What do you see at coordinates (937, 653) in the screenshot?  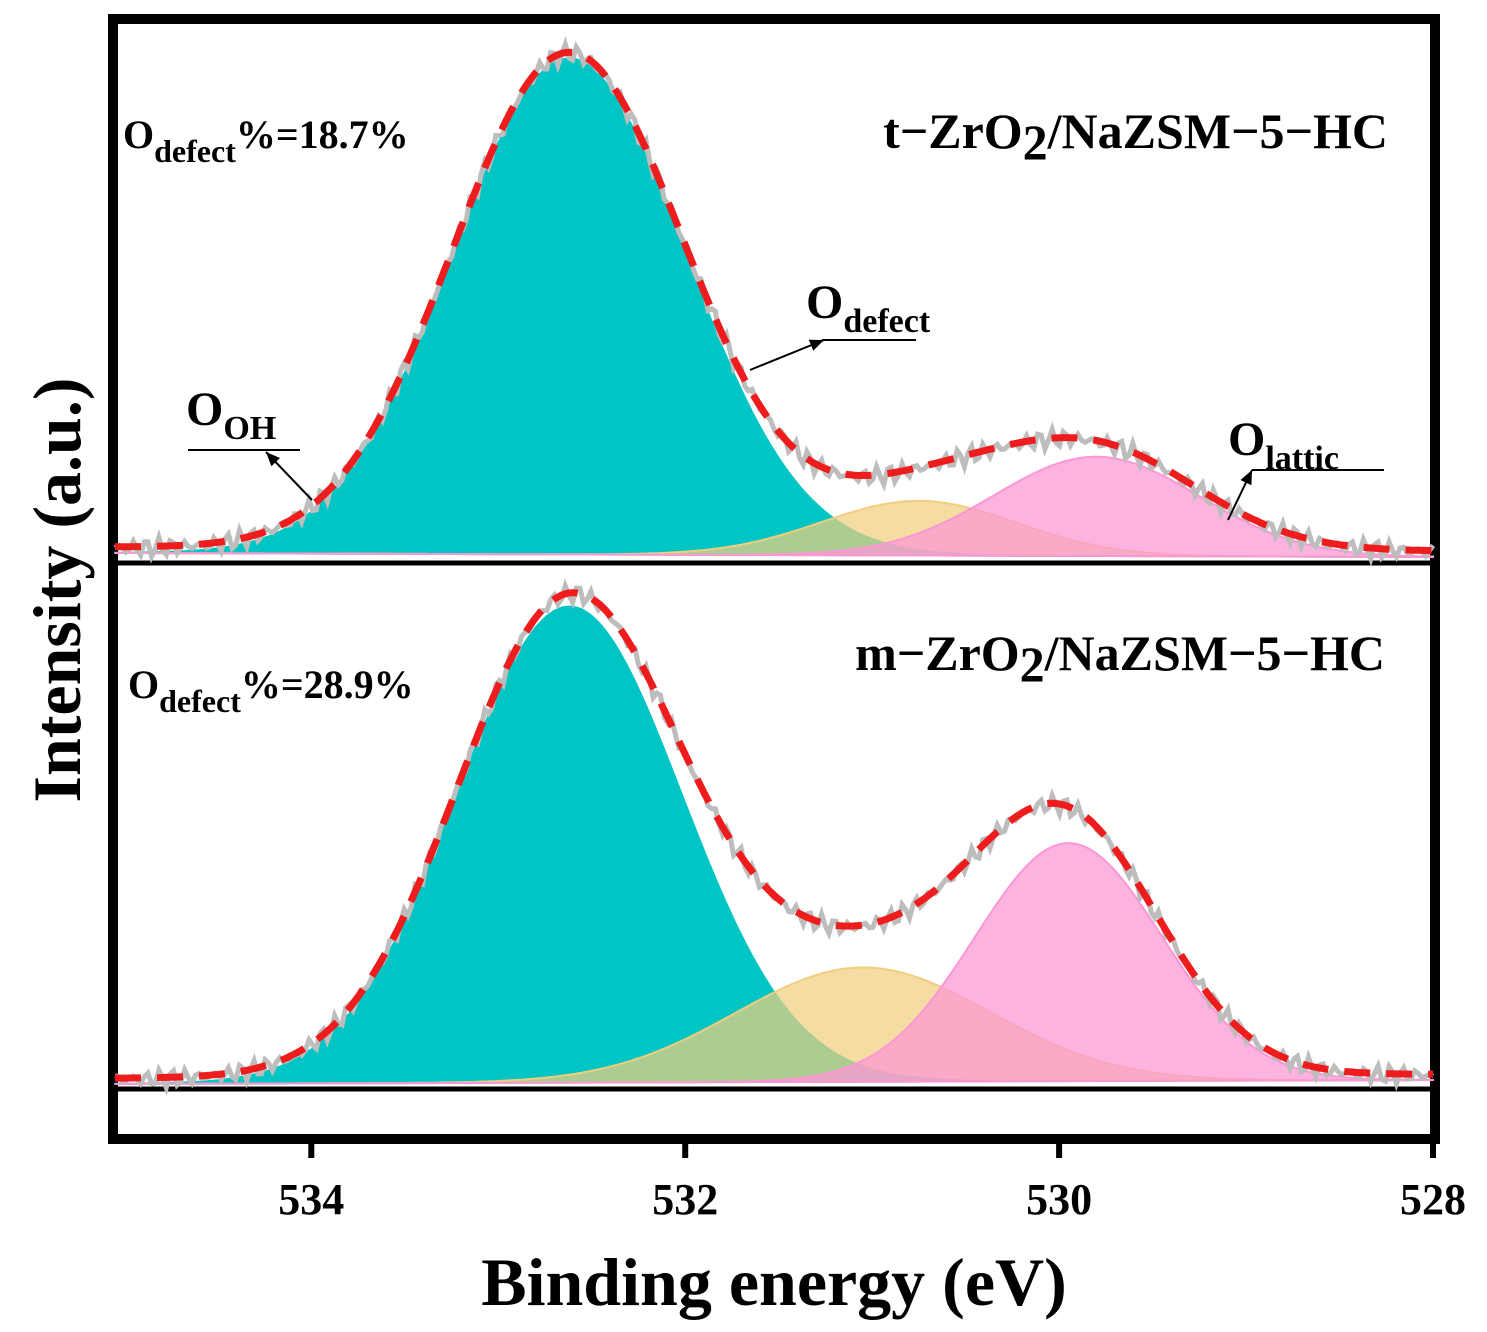 I see `sample-name-part: m−ZrO` at bounding box center [937, 653].